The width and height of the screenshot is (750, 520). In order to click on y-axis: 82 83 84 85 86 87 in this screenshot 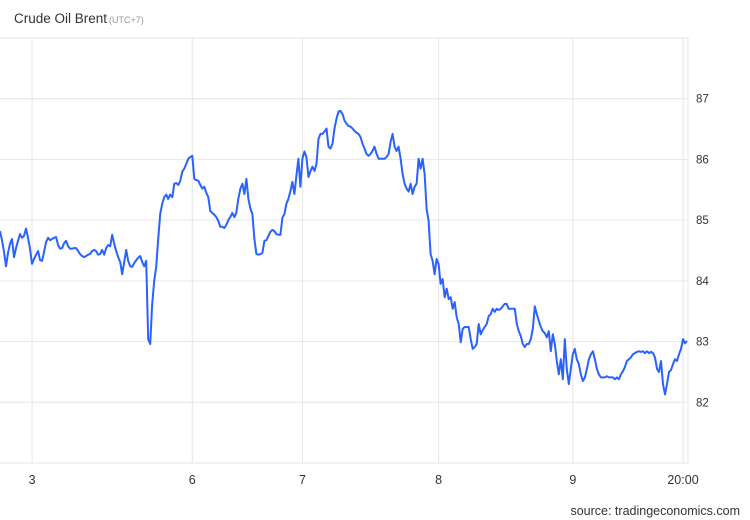, I will do `click(702, 252)`.